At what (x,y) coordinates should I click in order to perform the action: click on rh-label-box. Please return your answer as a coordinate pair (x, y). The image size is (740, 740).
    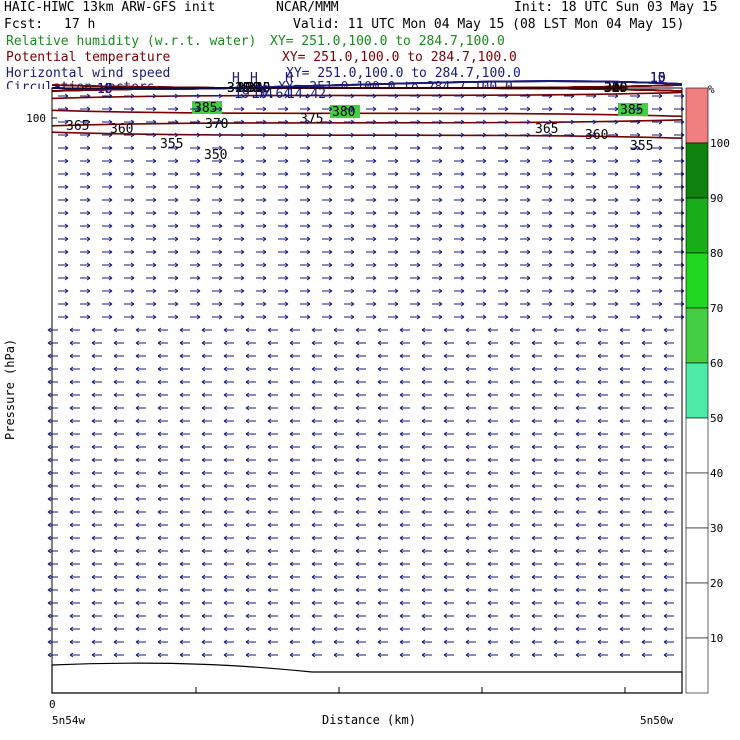
    Looking at the image, I should click on (207, 107).